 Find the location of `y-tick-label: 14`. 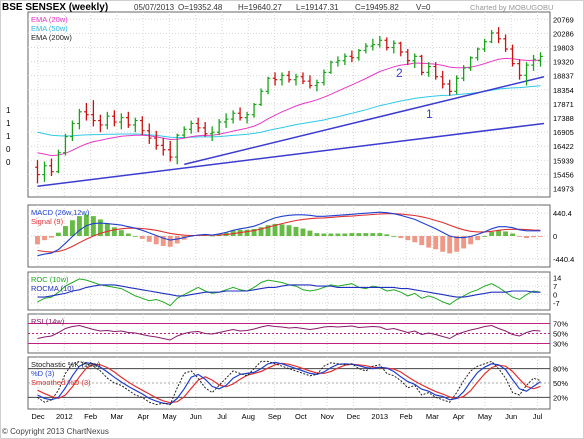

y-tick-label: 14 is located at coordinates (557, 278).